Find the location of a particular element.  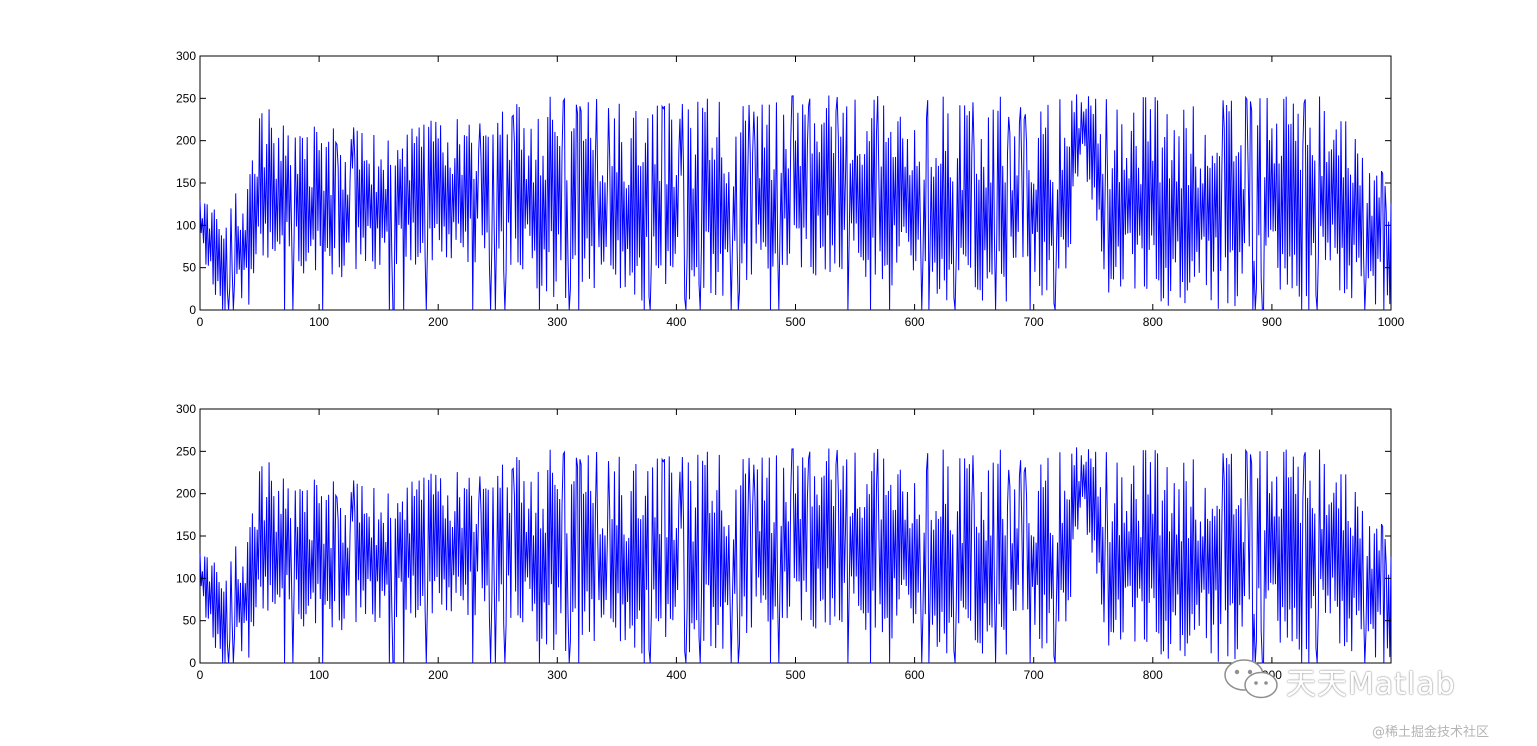

watermark: 天天Matlab is located at coordinates (1357, 680).